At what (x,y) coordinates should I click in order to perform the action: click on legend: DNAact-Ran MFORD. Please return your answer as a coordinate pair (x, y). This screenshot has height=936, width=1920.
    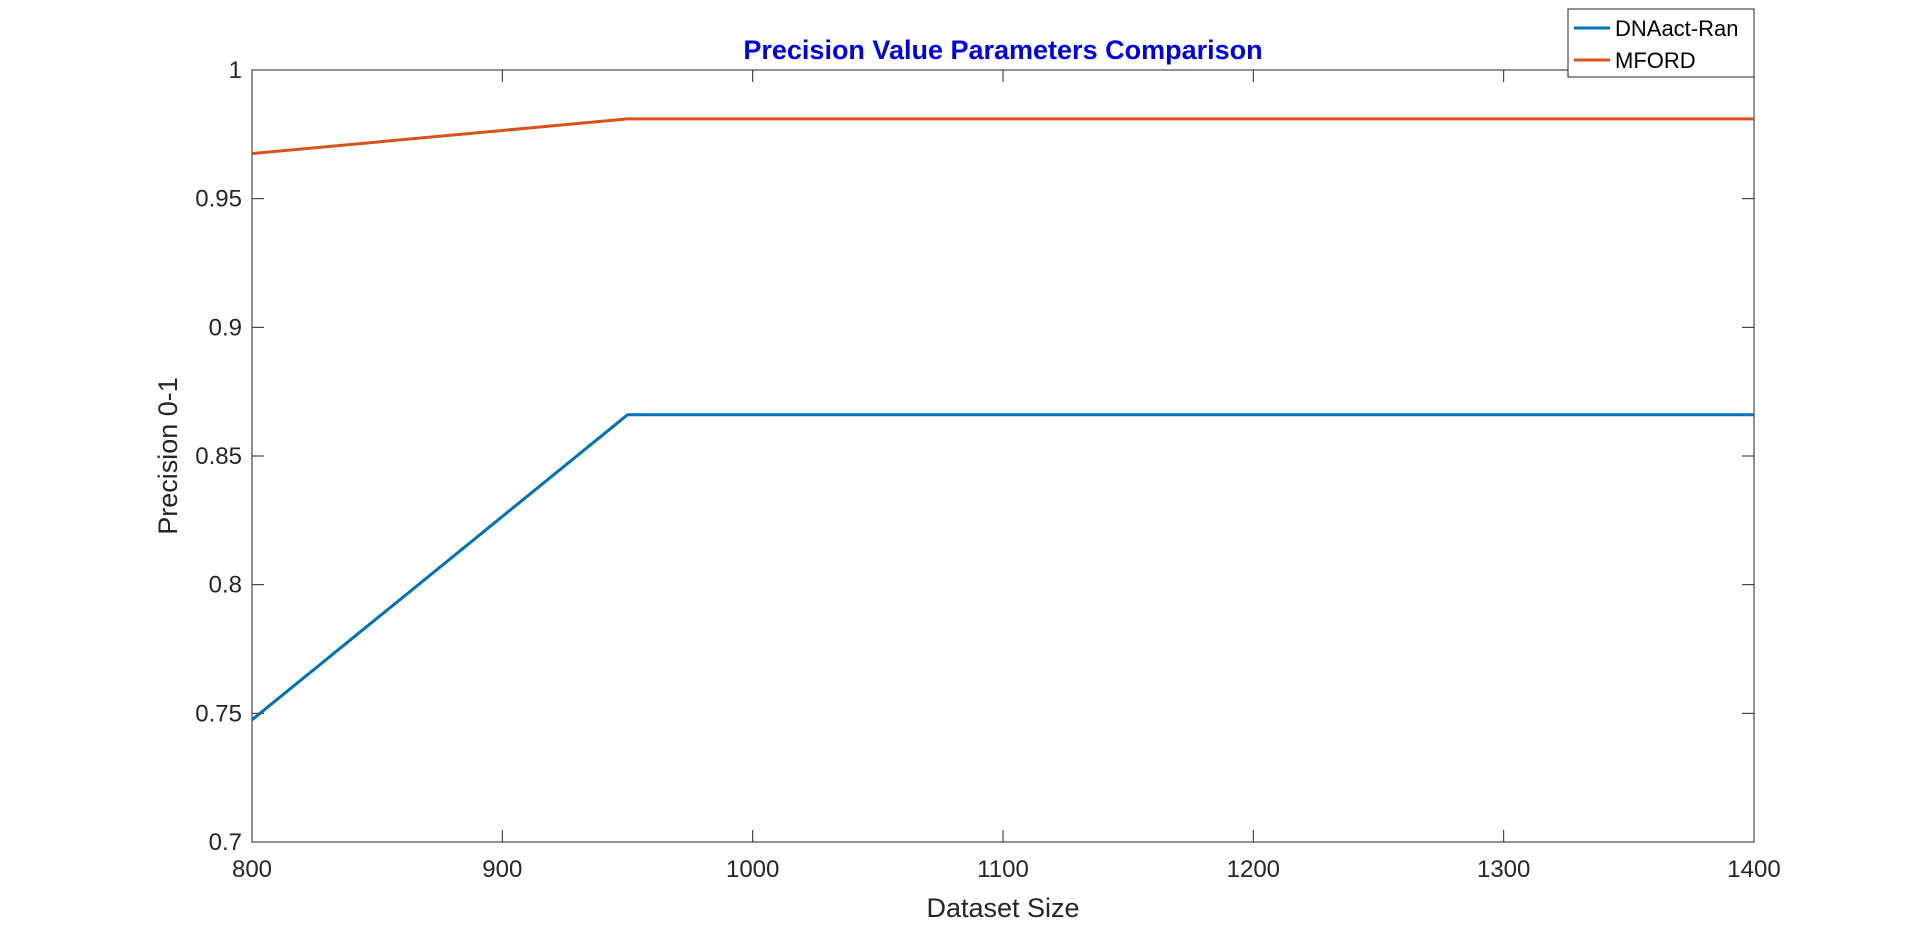
    Looking at the image, I should click on (1661, 43).